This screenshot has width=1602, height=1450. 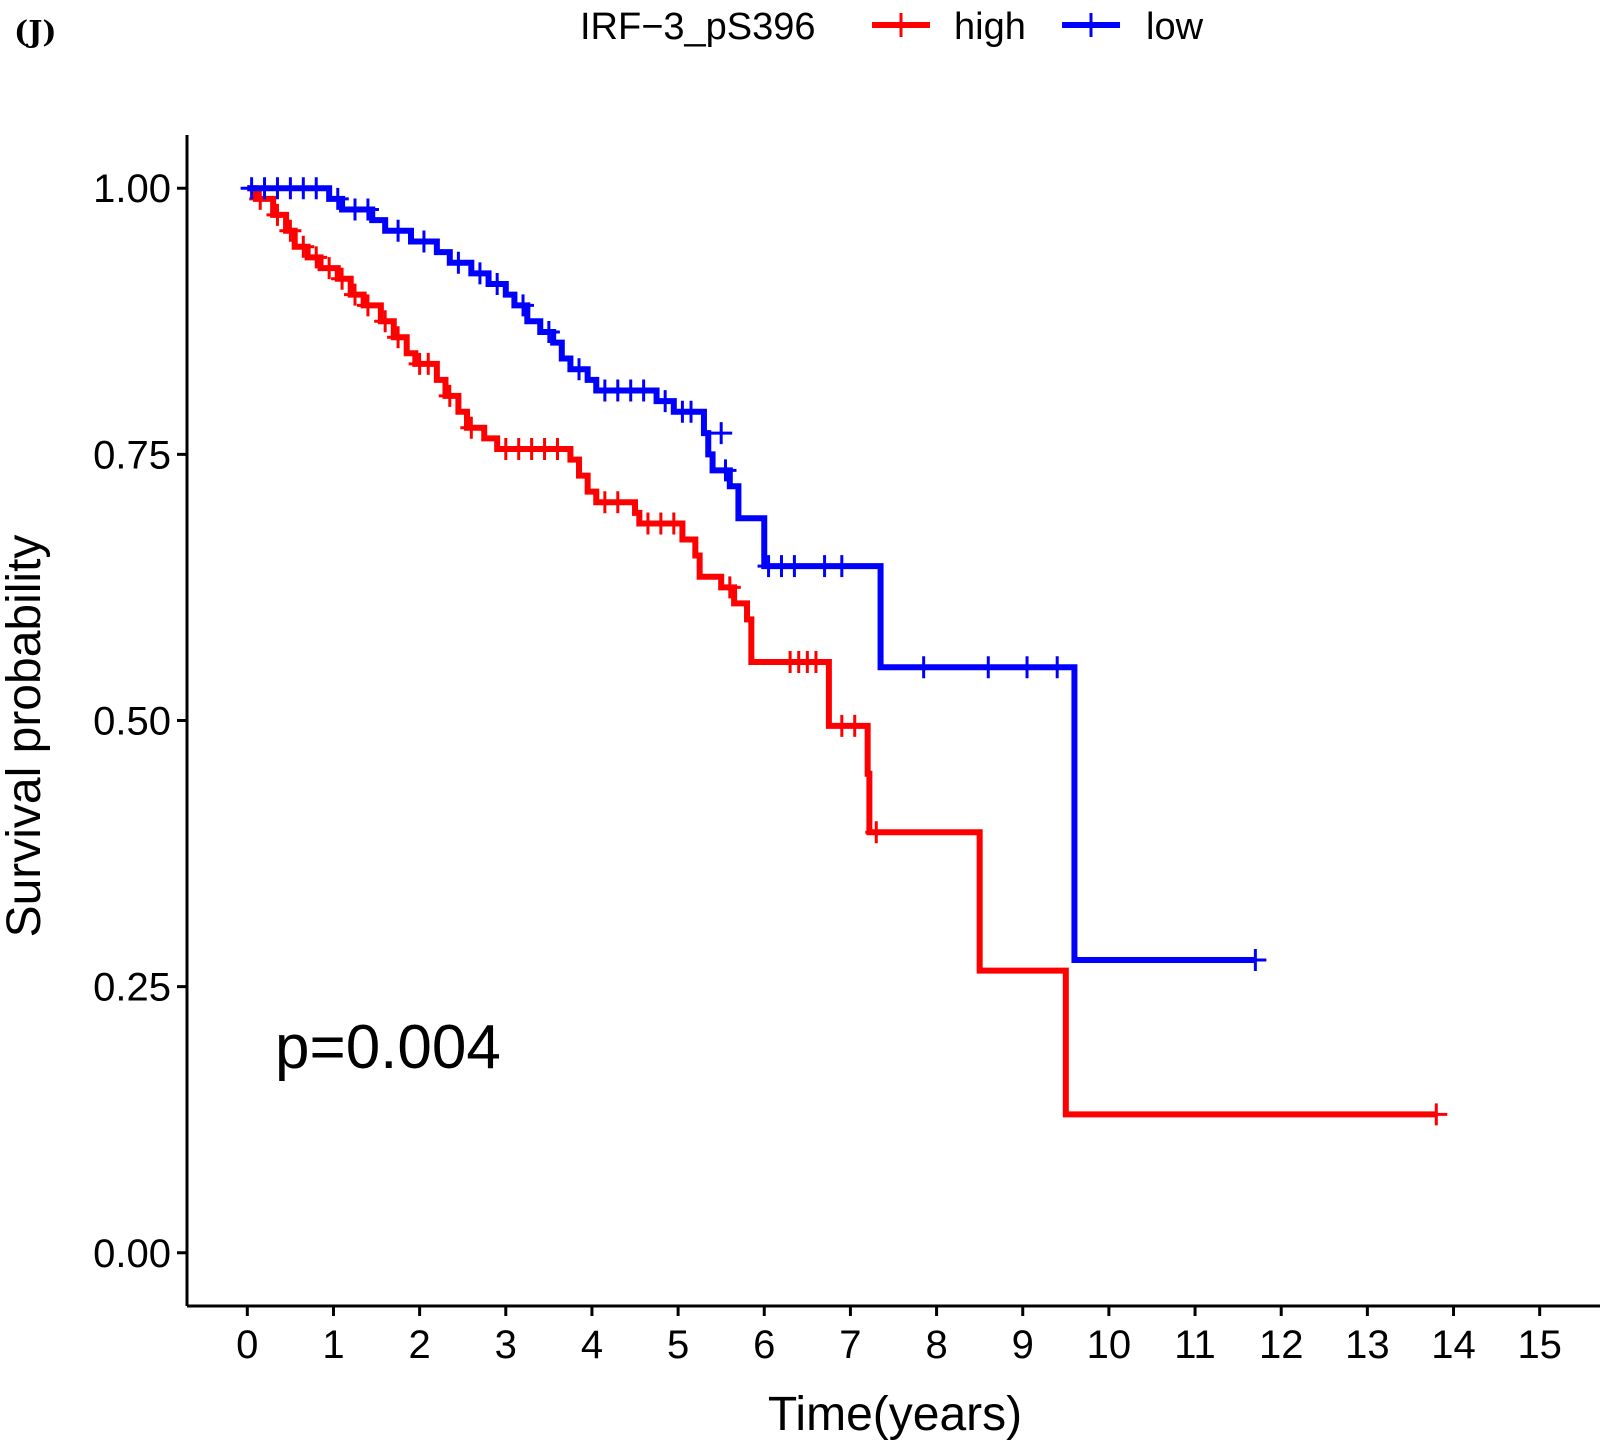 What do you see at coordinates (388, 1047) in the screenshot?
I see `p-value-annotation: p=0.004` at bounding box center [388, 1047].